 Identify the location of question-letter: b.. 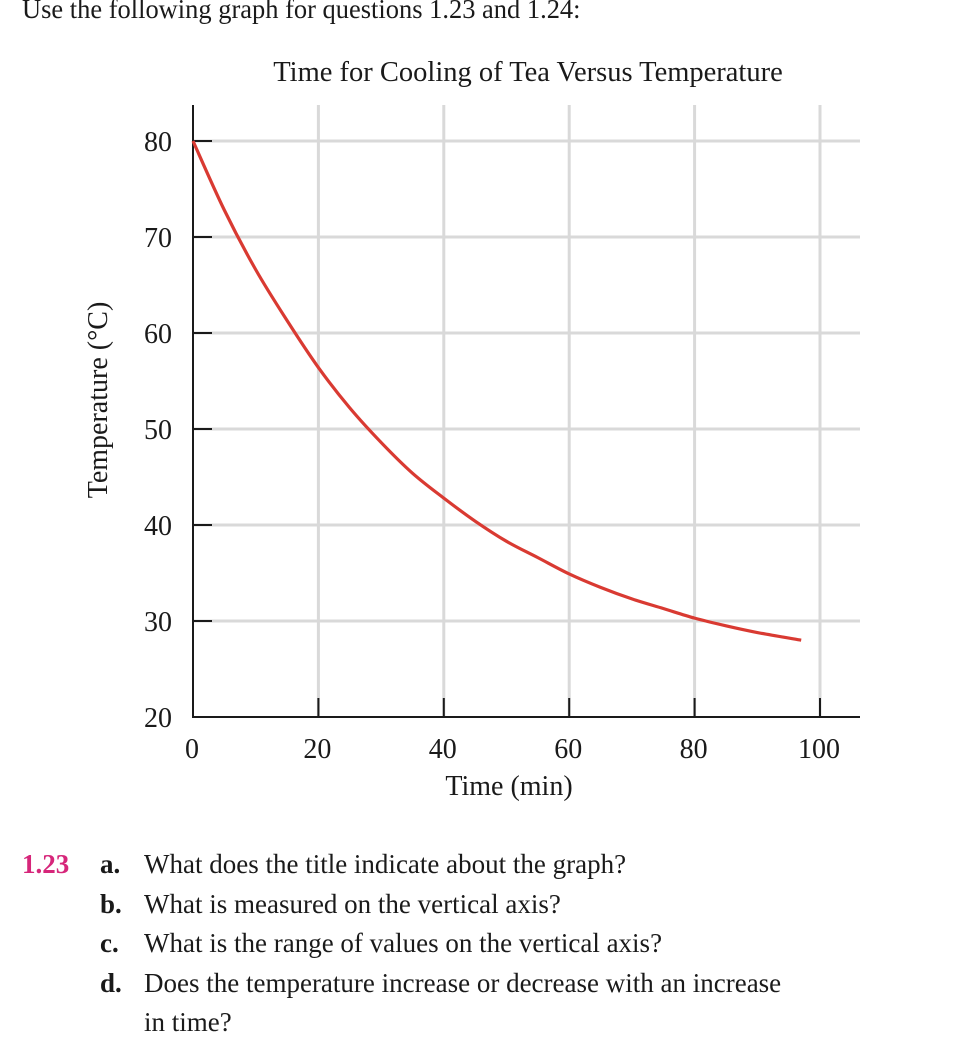
(111, 903).